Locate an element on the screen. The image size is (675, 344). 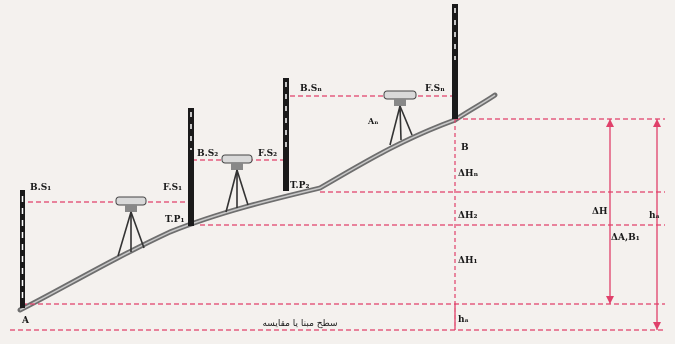
label-fs2: F.S₂ is located at coordinates (267, 154).